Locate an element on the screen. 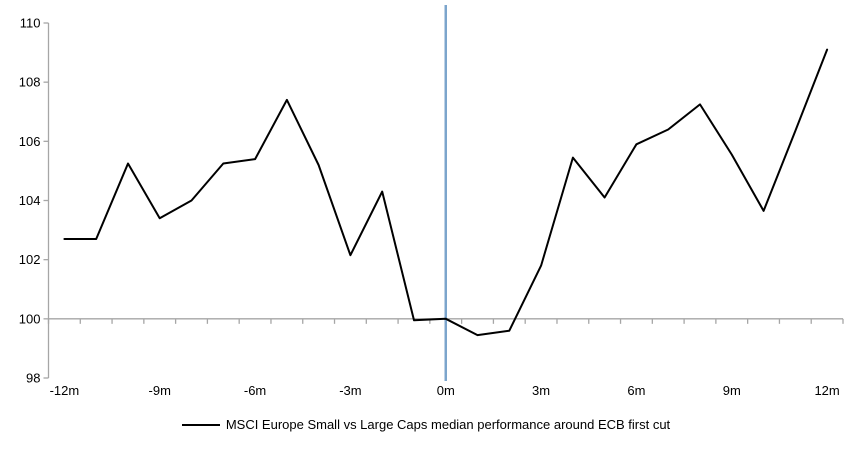 Image resolution: width=852 pixels, height=450 pixels. x-tick-label: 6m is located at coordinates (636, 390).